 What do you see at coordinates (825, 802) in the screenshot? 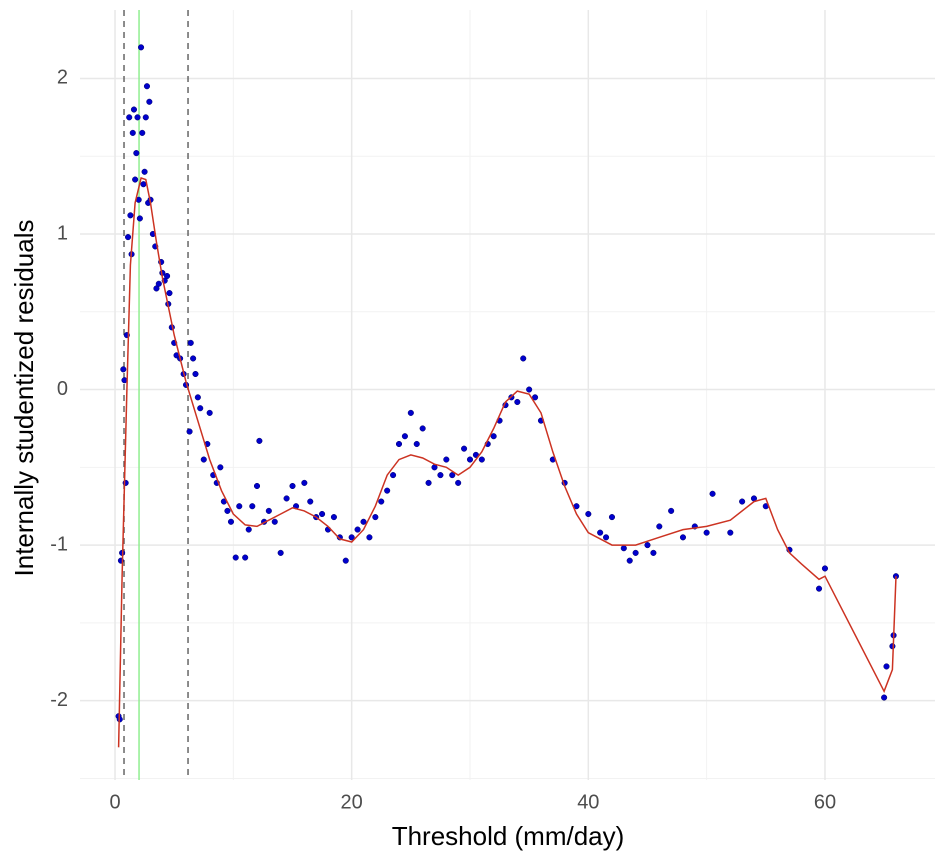
I see `x-tick-label: 60` at bounding box center [825, 802].